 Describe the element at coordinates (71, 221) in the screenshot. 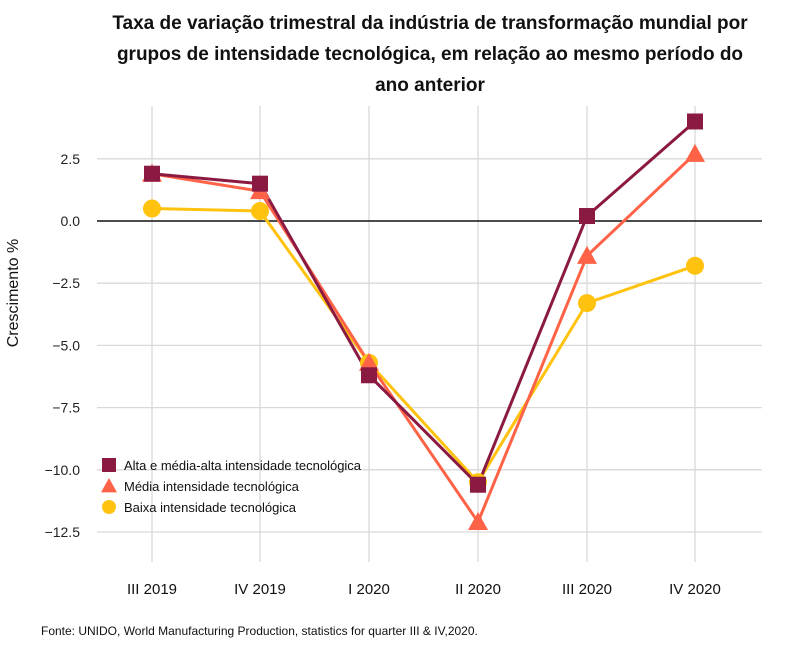

I see `y-tick-label: 0.0` at that location.